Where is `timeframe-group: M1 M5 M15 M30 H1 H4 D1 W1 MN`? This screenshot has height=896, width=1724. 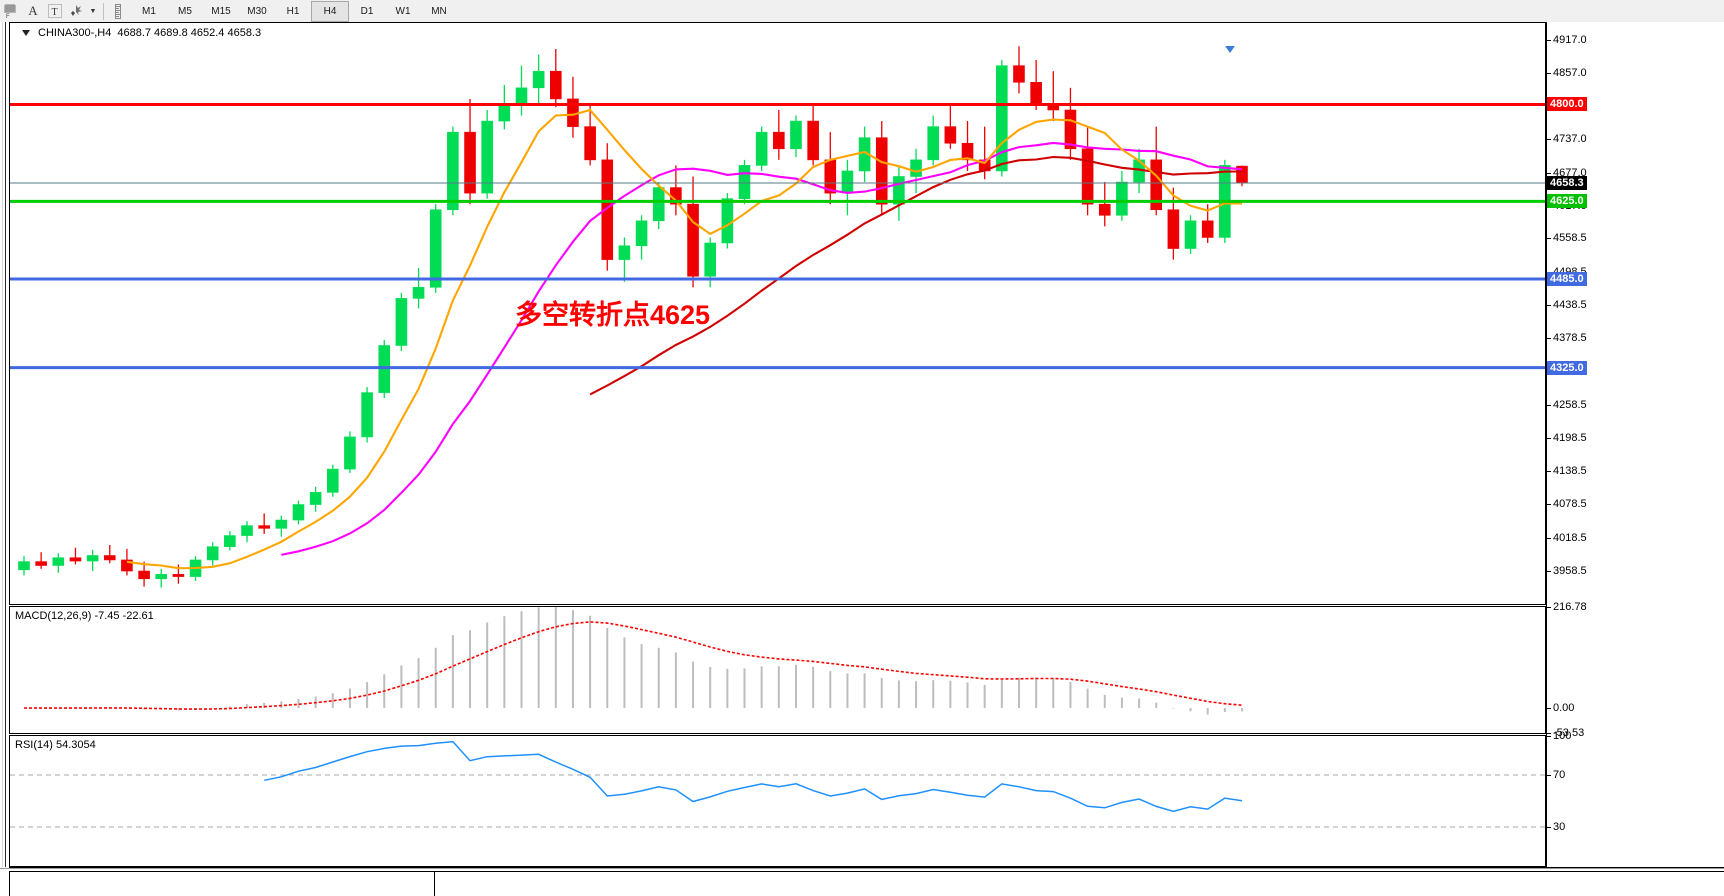
timeframe-group: M1 M5 M15 M30 H1 H4 D1 W1 MN is located at coordinates (294, 11).